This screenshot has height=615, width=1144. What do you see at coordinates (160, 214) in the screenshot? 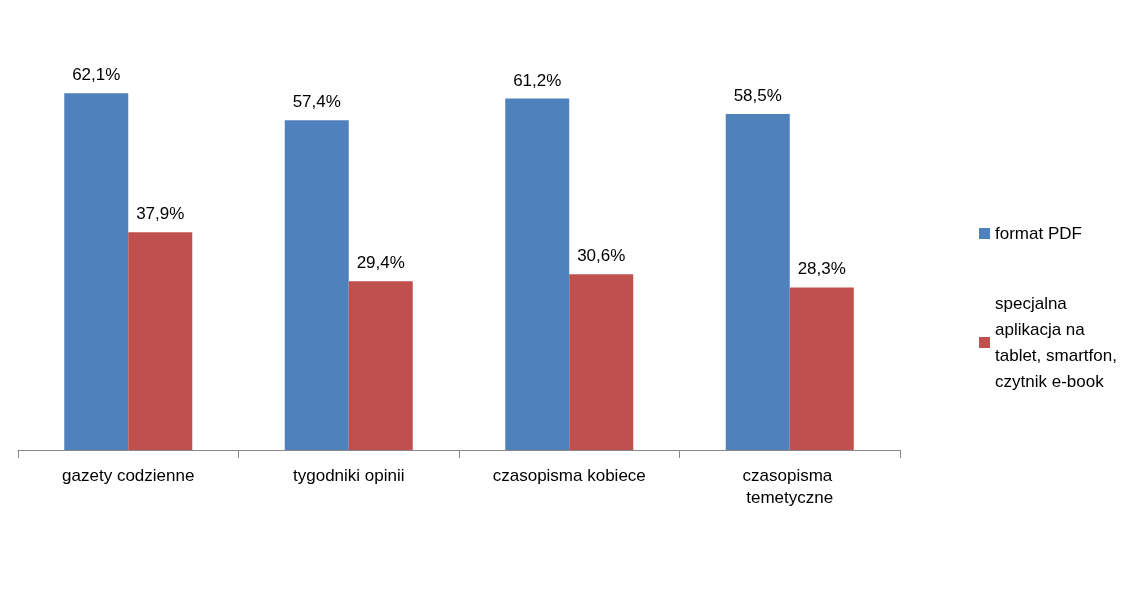
I see `data-label: 37,9%` at bounding box center [160, 214].